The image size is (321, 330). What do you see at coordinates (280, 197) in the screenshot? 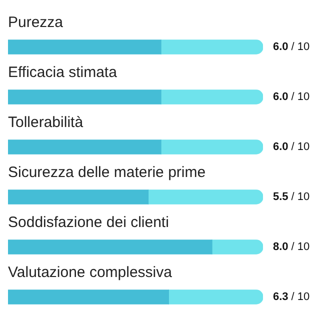
I see `data-label: 5.5` at bounding box center [280, 197].